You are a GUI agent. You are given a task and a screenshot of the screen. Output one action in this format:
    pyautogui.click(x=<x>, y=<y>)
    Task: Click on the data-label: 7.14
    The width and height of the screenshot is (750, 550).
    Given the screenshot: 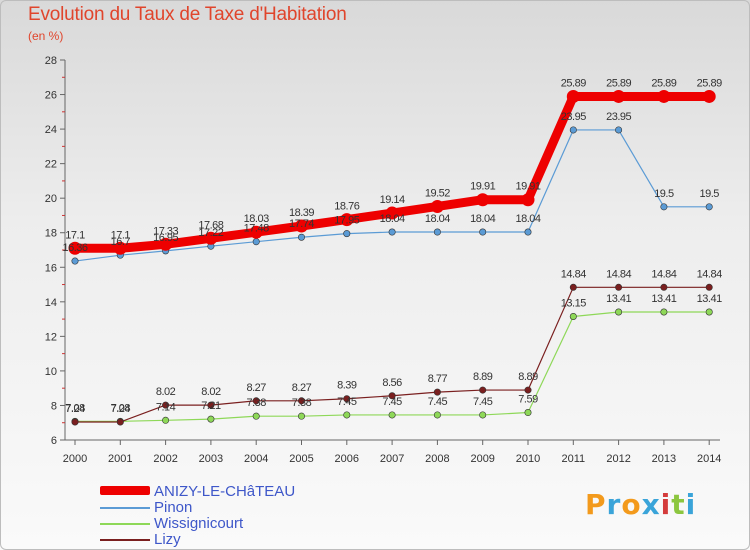 What is the action you would take?
    pyautogui.click(x=166, y=407)
    